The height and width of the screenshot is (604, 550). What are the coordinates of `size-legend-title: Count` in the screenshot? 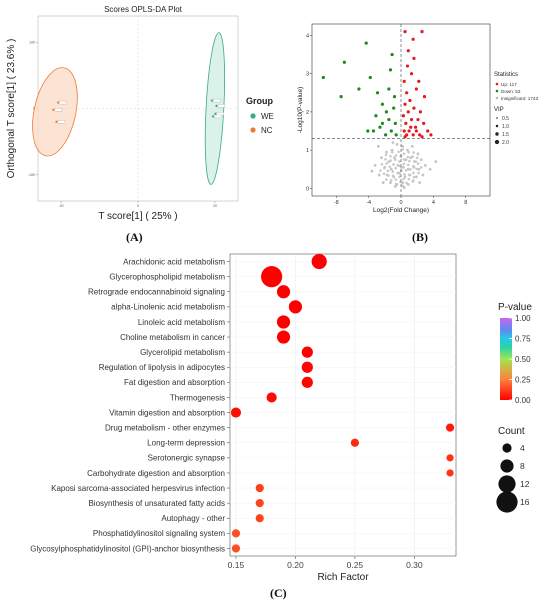 It's located at (511, 431).